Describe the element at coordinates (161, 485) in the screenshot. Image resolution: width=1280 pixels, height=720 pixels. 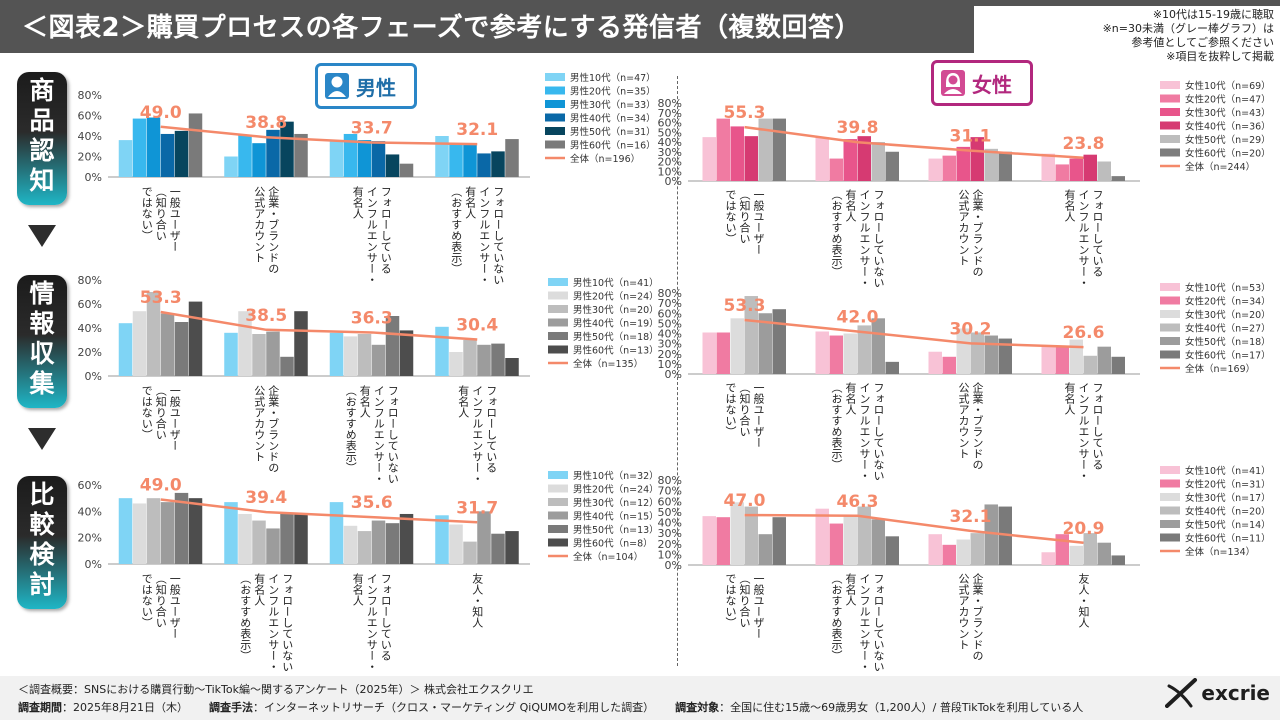
I see `total-value-label: 49.0` at that location.